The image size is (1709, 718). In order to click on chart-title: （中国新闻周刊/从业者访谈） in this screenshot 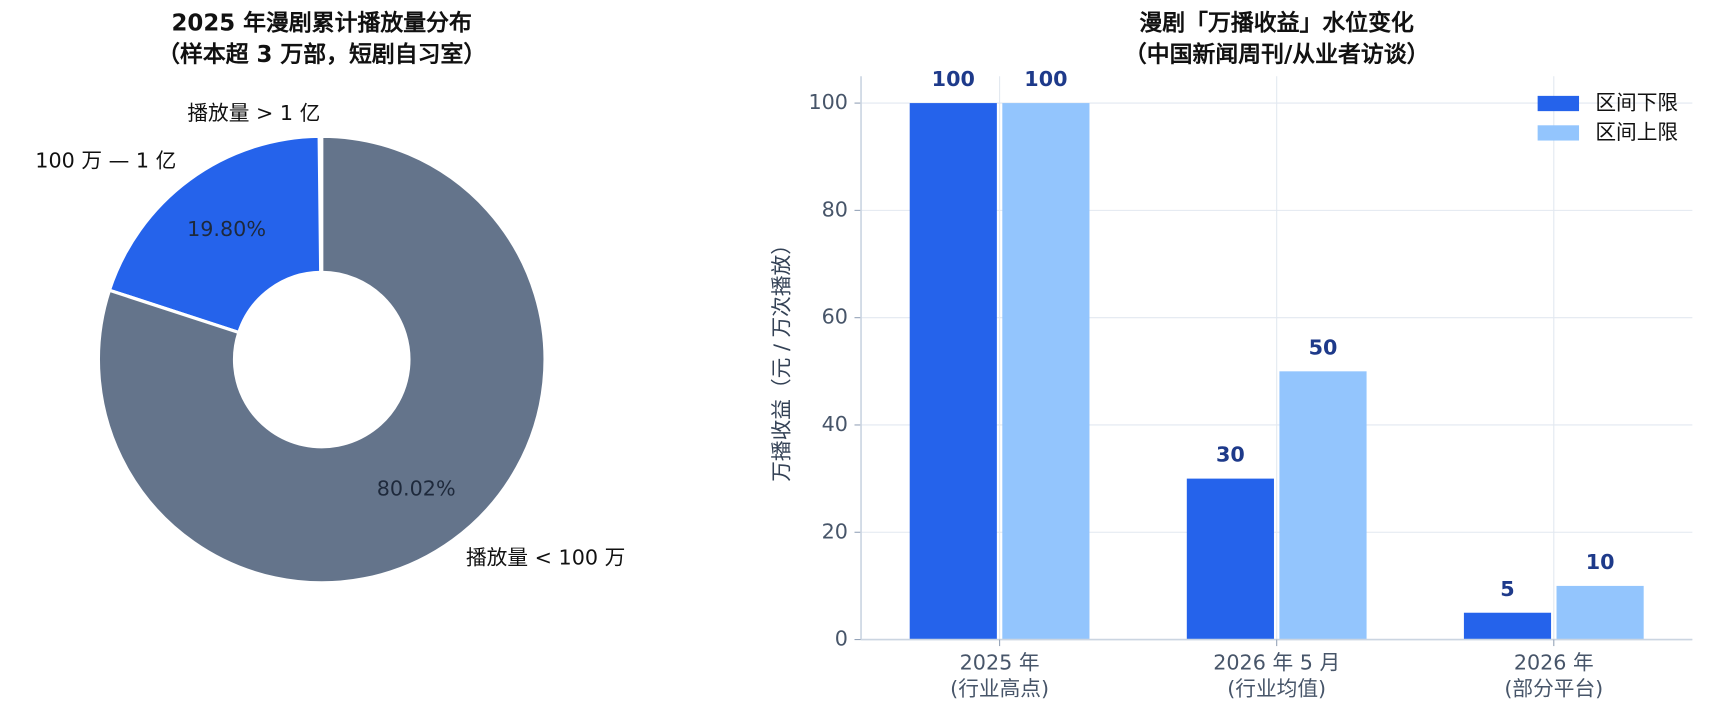, I will do `click(1277, 54)`.